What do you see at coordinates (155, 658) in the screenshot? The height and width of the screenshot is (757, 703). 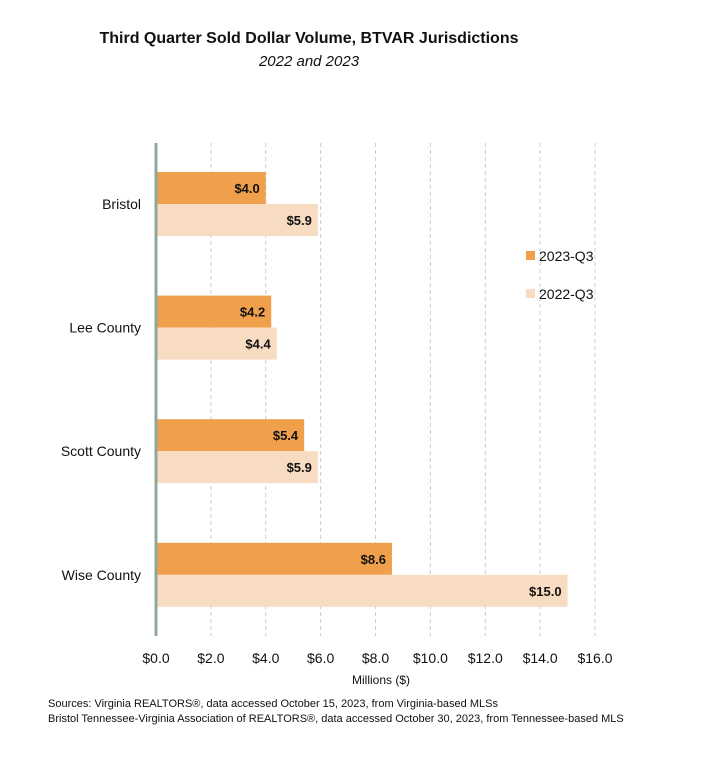 I see `x-tick-label: $0.0` at bounding box center [155, 658].